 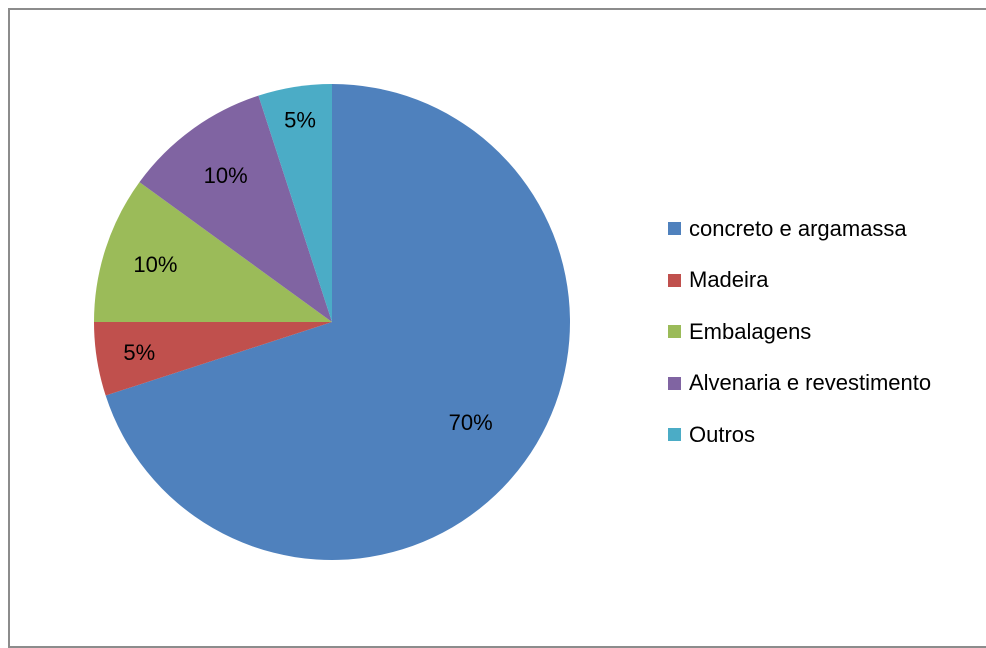 What do you see at coordinates (139, 352) in the screenshot?
I see `data-label-1: 5%` at bounding box center [139, 352].